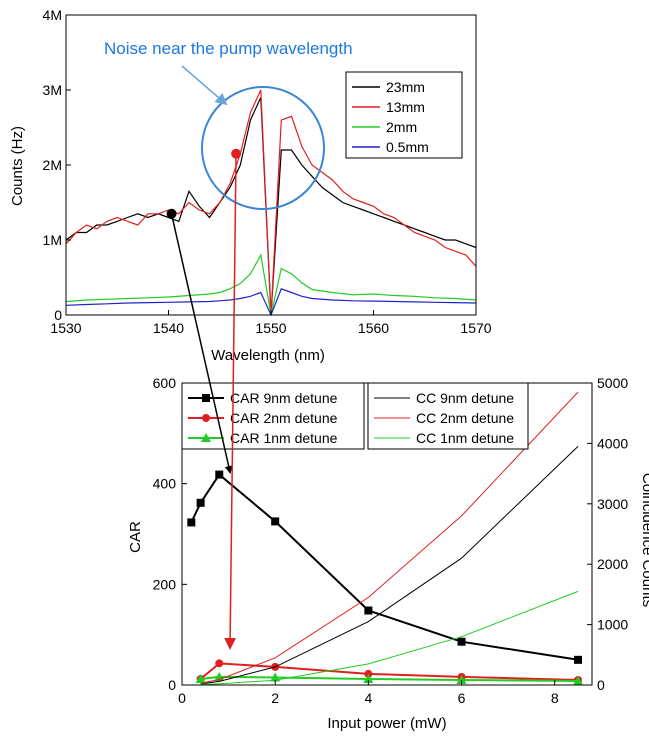 The width and height of the screenshot is (649, 739). Describe the element at coordinates (65, 328) in the screenshot. I see `spectrum-x-tick-label: 1530` at that location.